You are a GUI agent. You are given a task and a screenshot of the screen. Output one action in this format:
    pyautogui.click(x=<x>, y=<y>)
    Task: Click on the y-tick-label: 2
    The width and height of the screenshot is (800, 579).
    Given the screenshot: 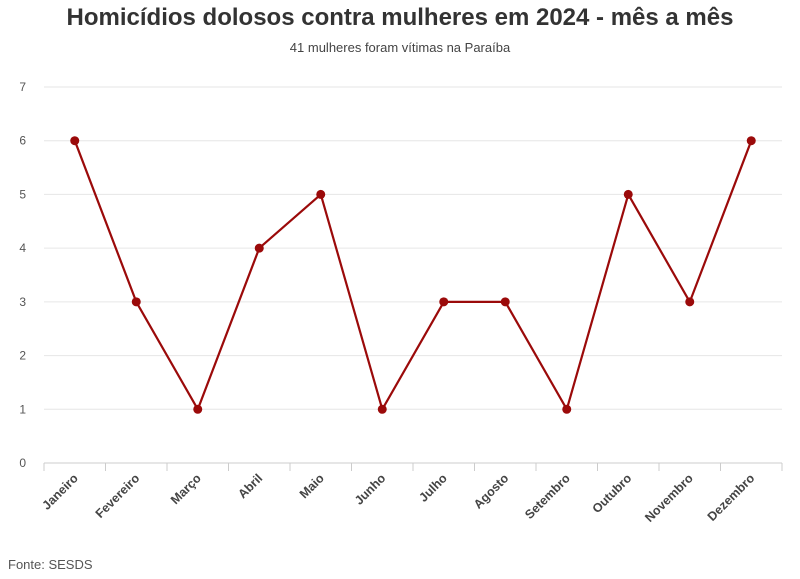 What is the action you would take?
    pyautogui.click(x=22, y=356)
    